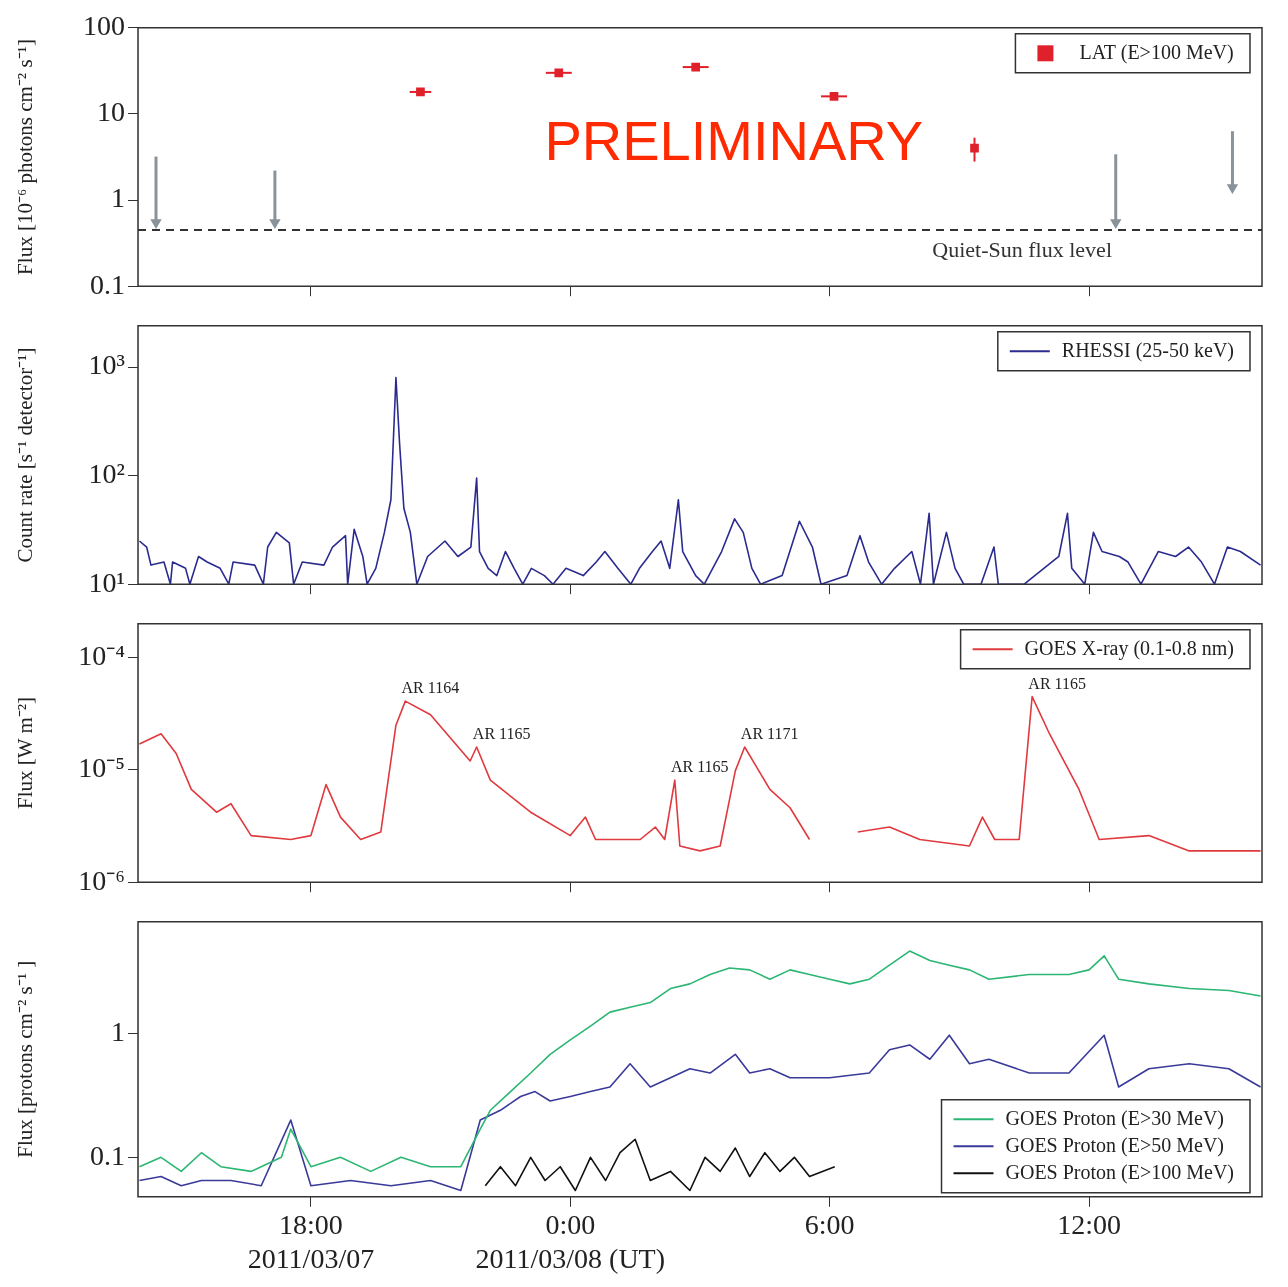 This screenshot has height=1287, width=1288. Describe the element at coordinates (1148, 350) in the screenshot. I see `legend-label: RHESSI (25-50 keV)` at that location.